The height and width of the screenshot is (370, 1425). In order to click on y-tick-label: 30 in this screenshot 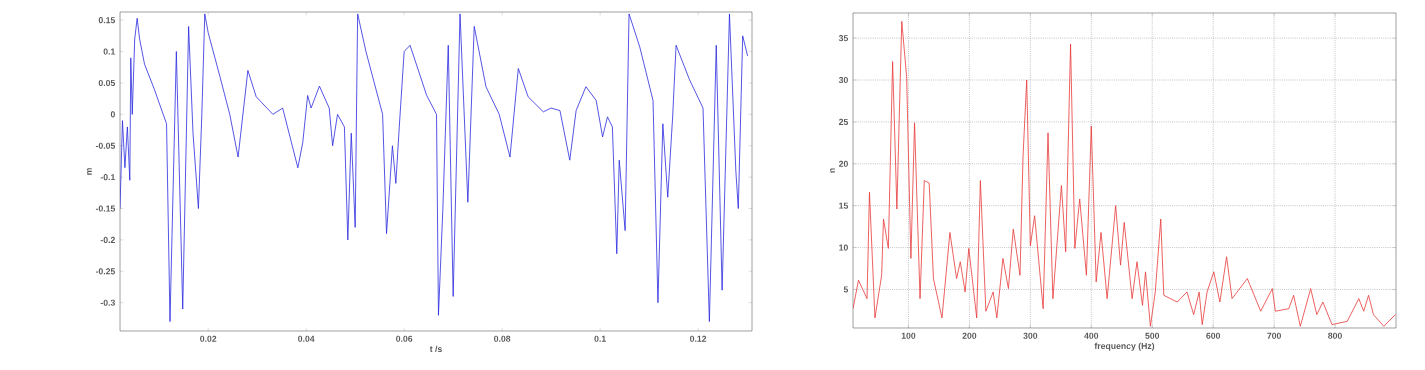, I will do `click(843, 80)`.